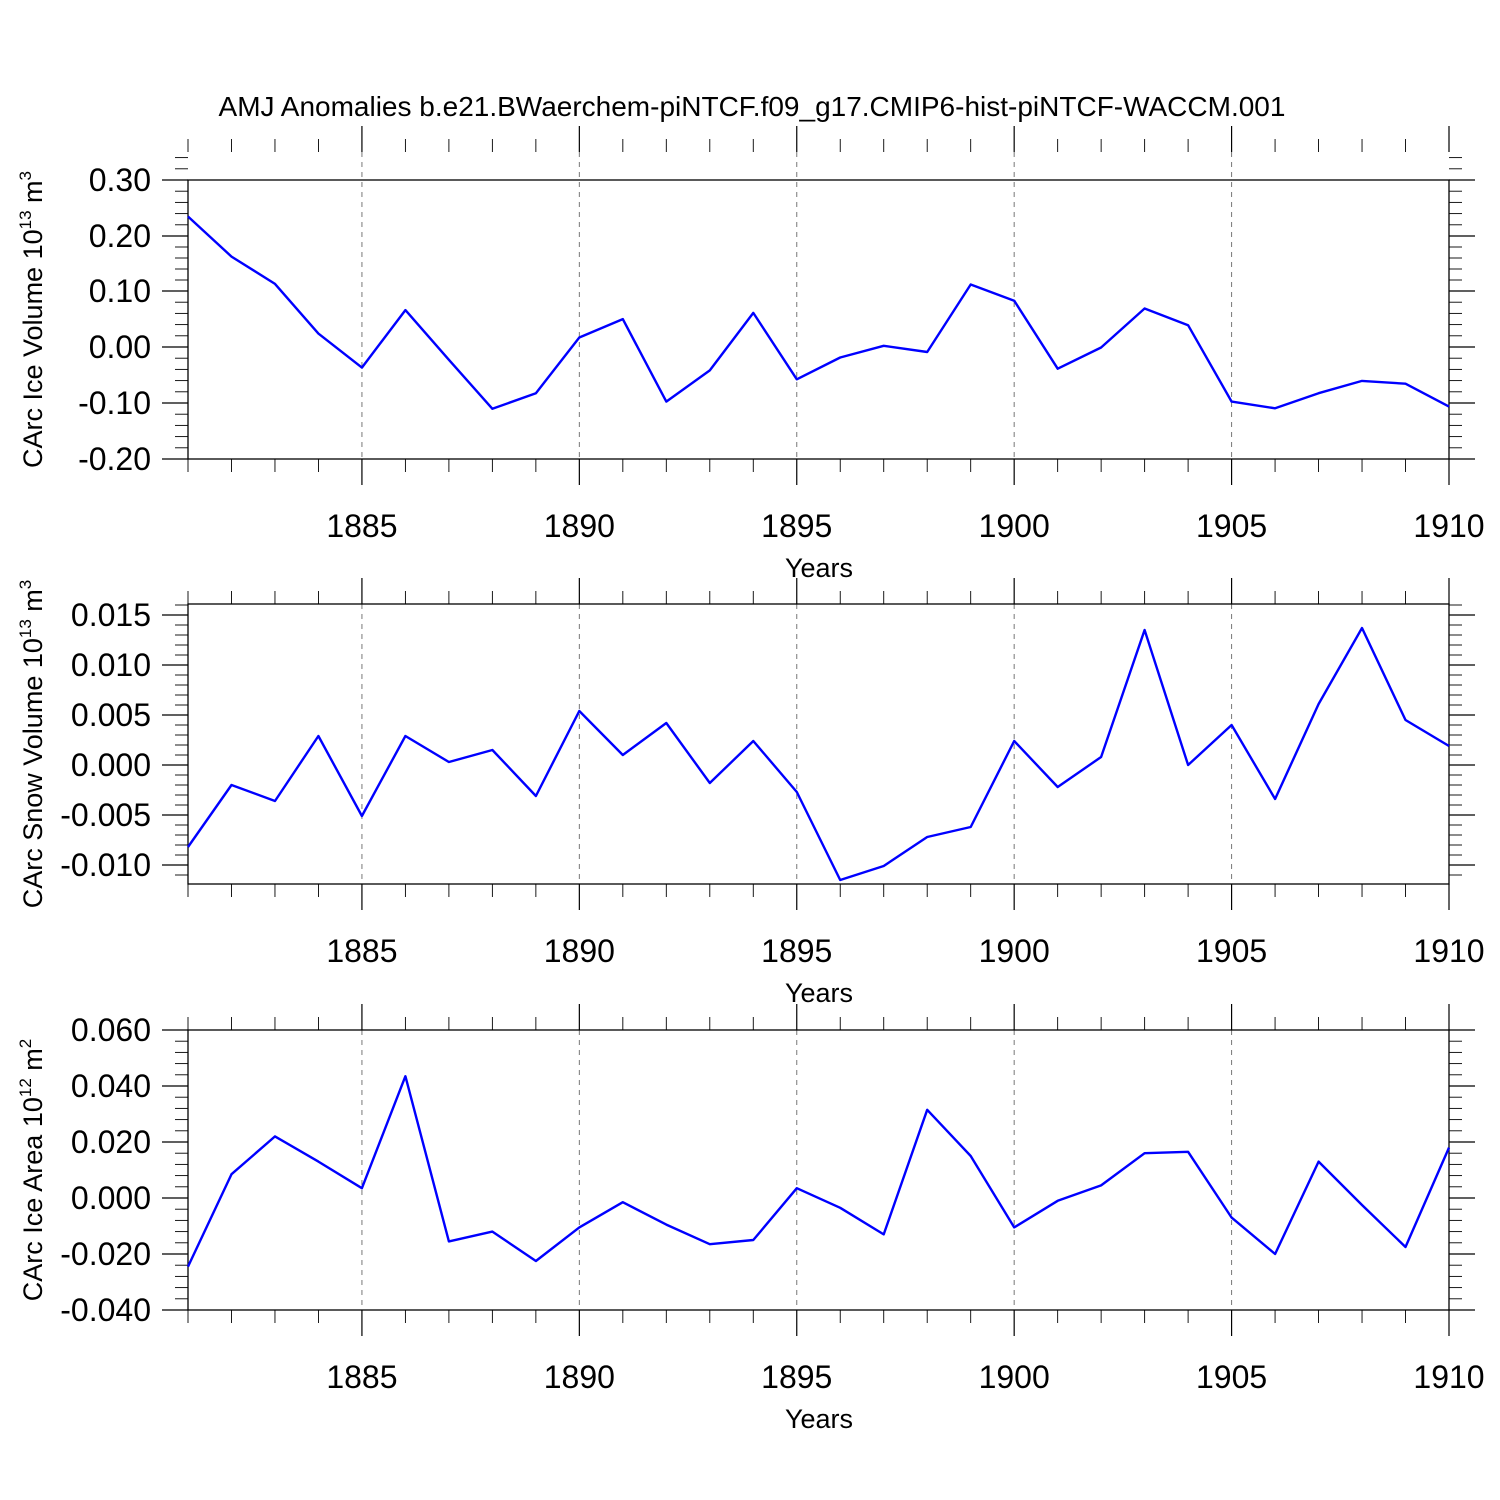  Describe the element at coordinates (111, 1142) in the screenshot. I see `y-tick-label: 0.020` at that location.